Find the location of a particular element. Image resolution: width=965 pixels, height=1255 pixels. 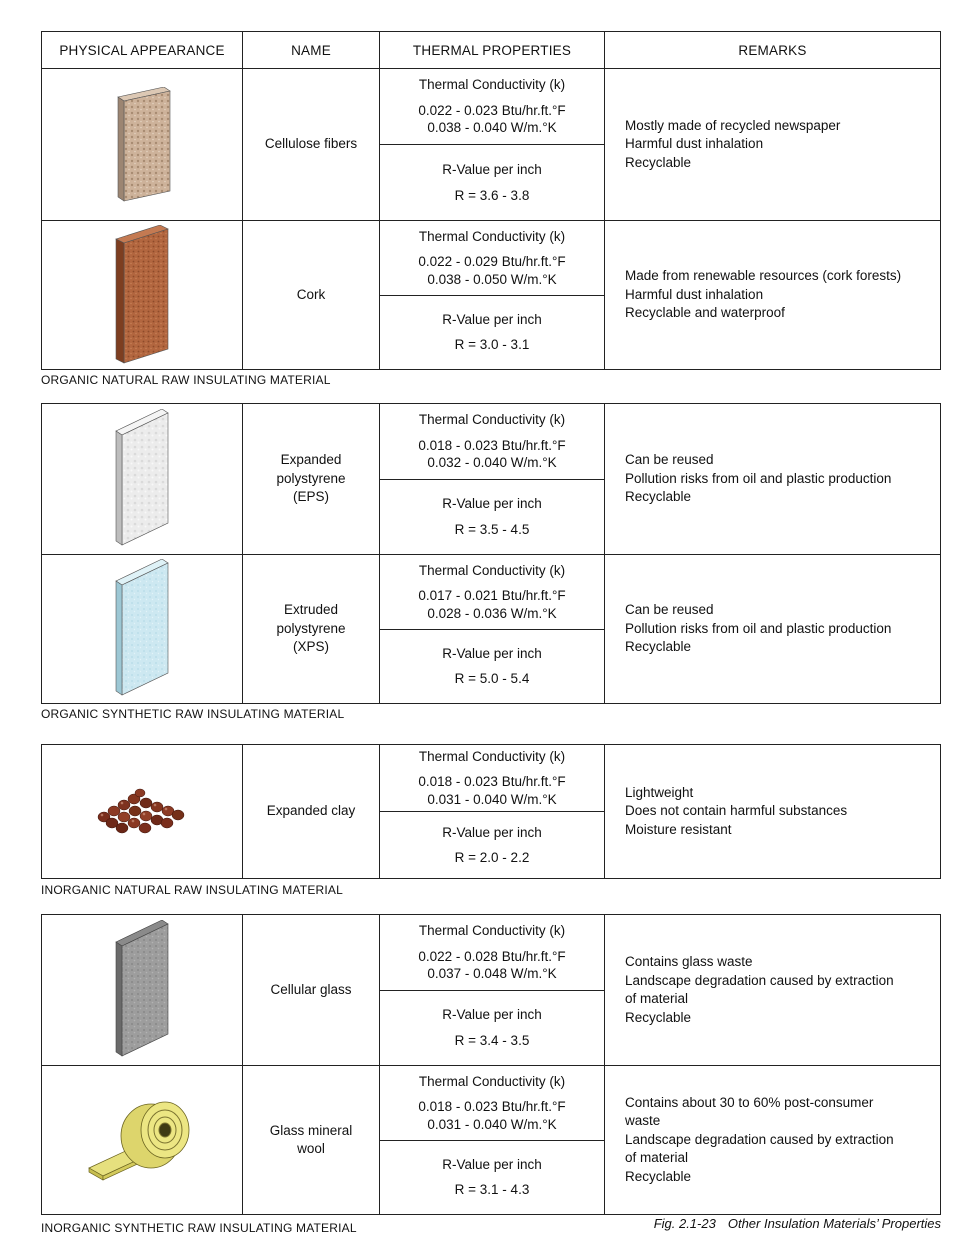

r-value-block: R-Value per inch R = 3.4 - 3.5 is located at coordinates (492, 1028).